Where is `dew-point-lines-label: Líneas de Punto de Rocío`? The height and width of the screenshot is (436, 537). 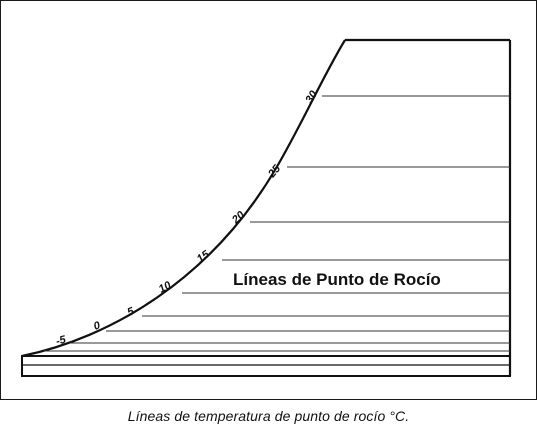
dew-point-lines-label: Líneas de Punto de Rocío is located at coordinates (337, 279).